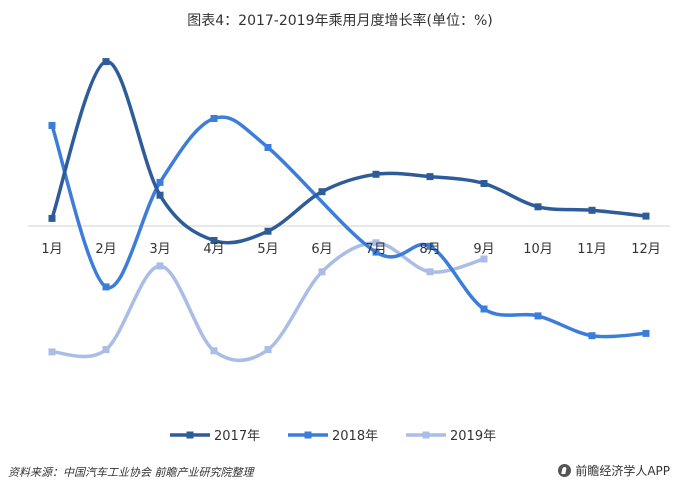 The width and height of the screenshot is (680, 492). I want to click on x-tick-label: 2月, so click(105, 249).